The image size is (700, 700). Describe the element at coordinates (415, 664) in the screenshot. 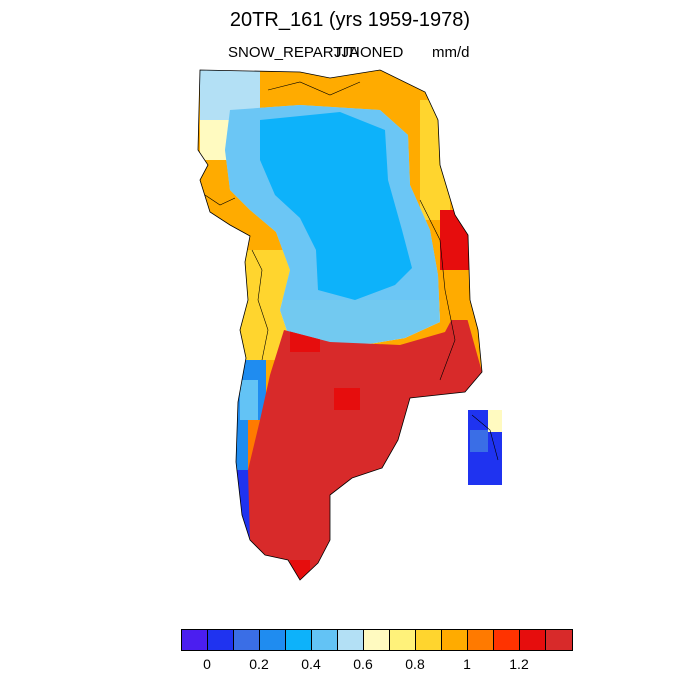

I see `colorbar-tick-label: 0.8` at that location.